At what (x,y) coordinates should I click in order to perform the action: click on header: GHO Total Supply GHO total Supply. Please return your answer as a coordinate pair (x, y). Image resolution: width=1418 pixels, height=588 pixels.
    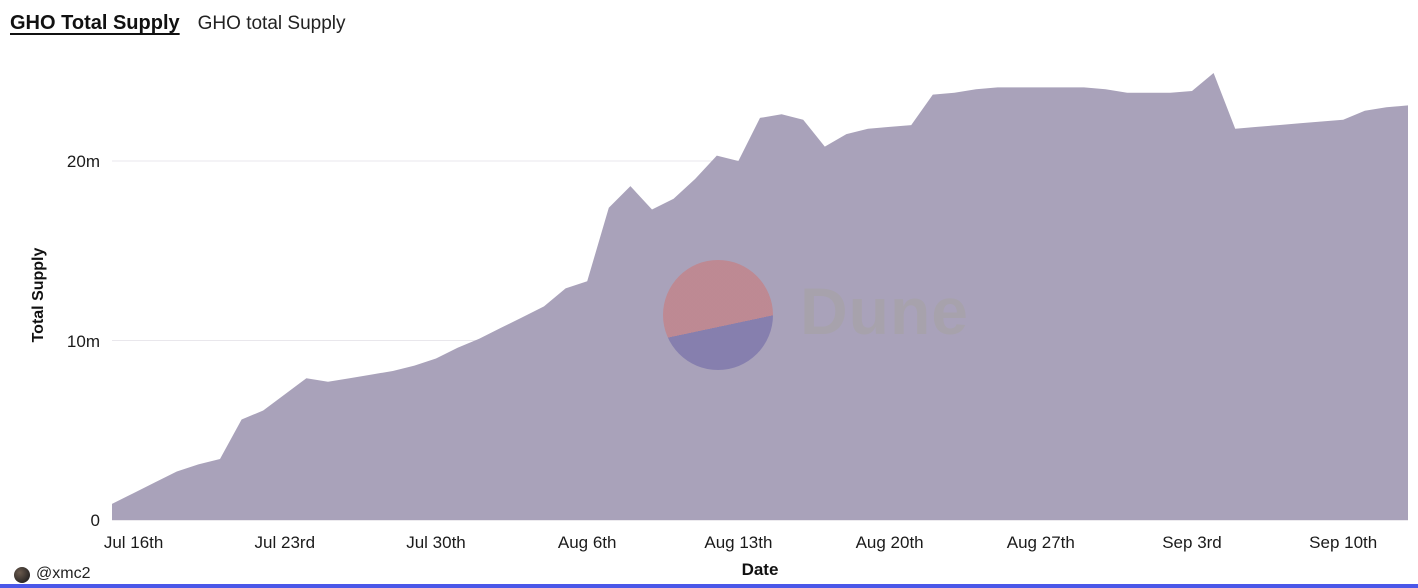
    Looking at the image, I should click on (177, 23).